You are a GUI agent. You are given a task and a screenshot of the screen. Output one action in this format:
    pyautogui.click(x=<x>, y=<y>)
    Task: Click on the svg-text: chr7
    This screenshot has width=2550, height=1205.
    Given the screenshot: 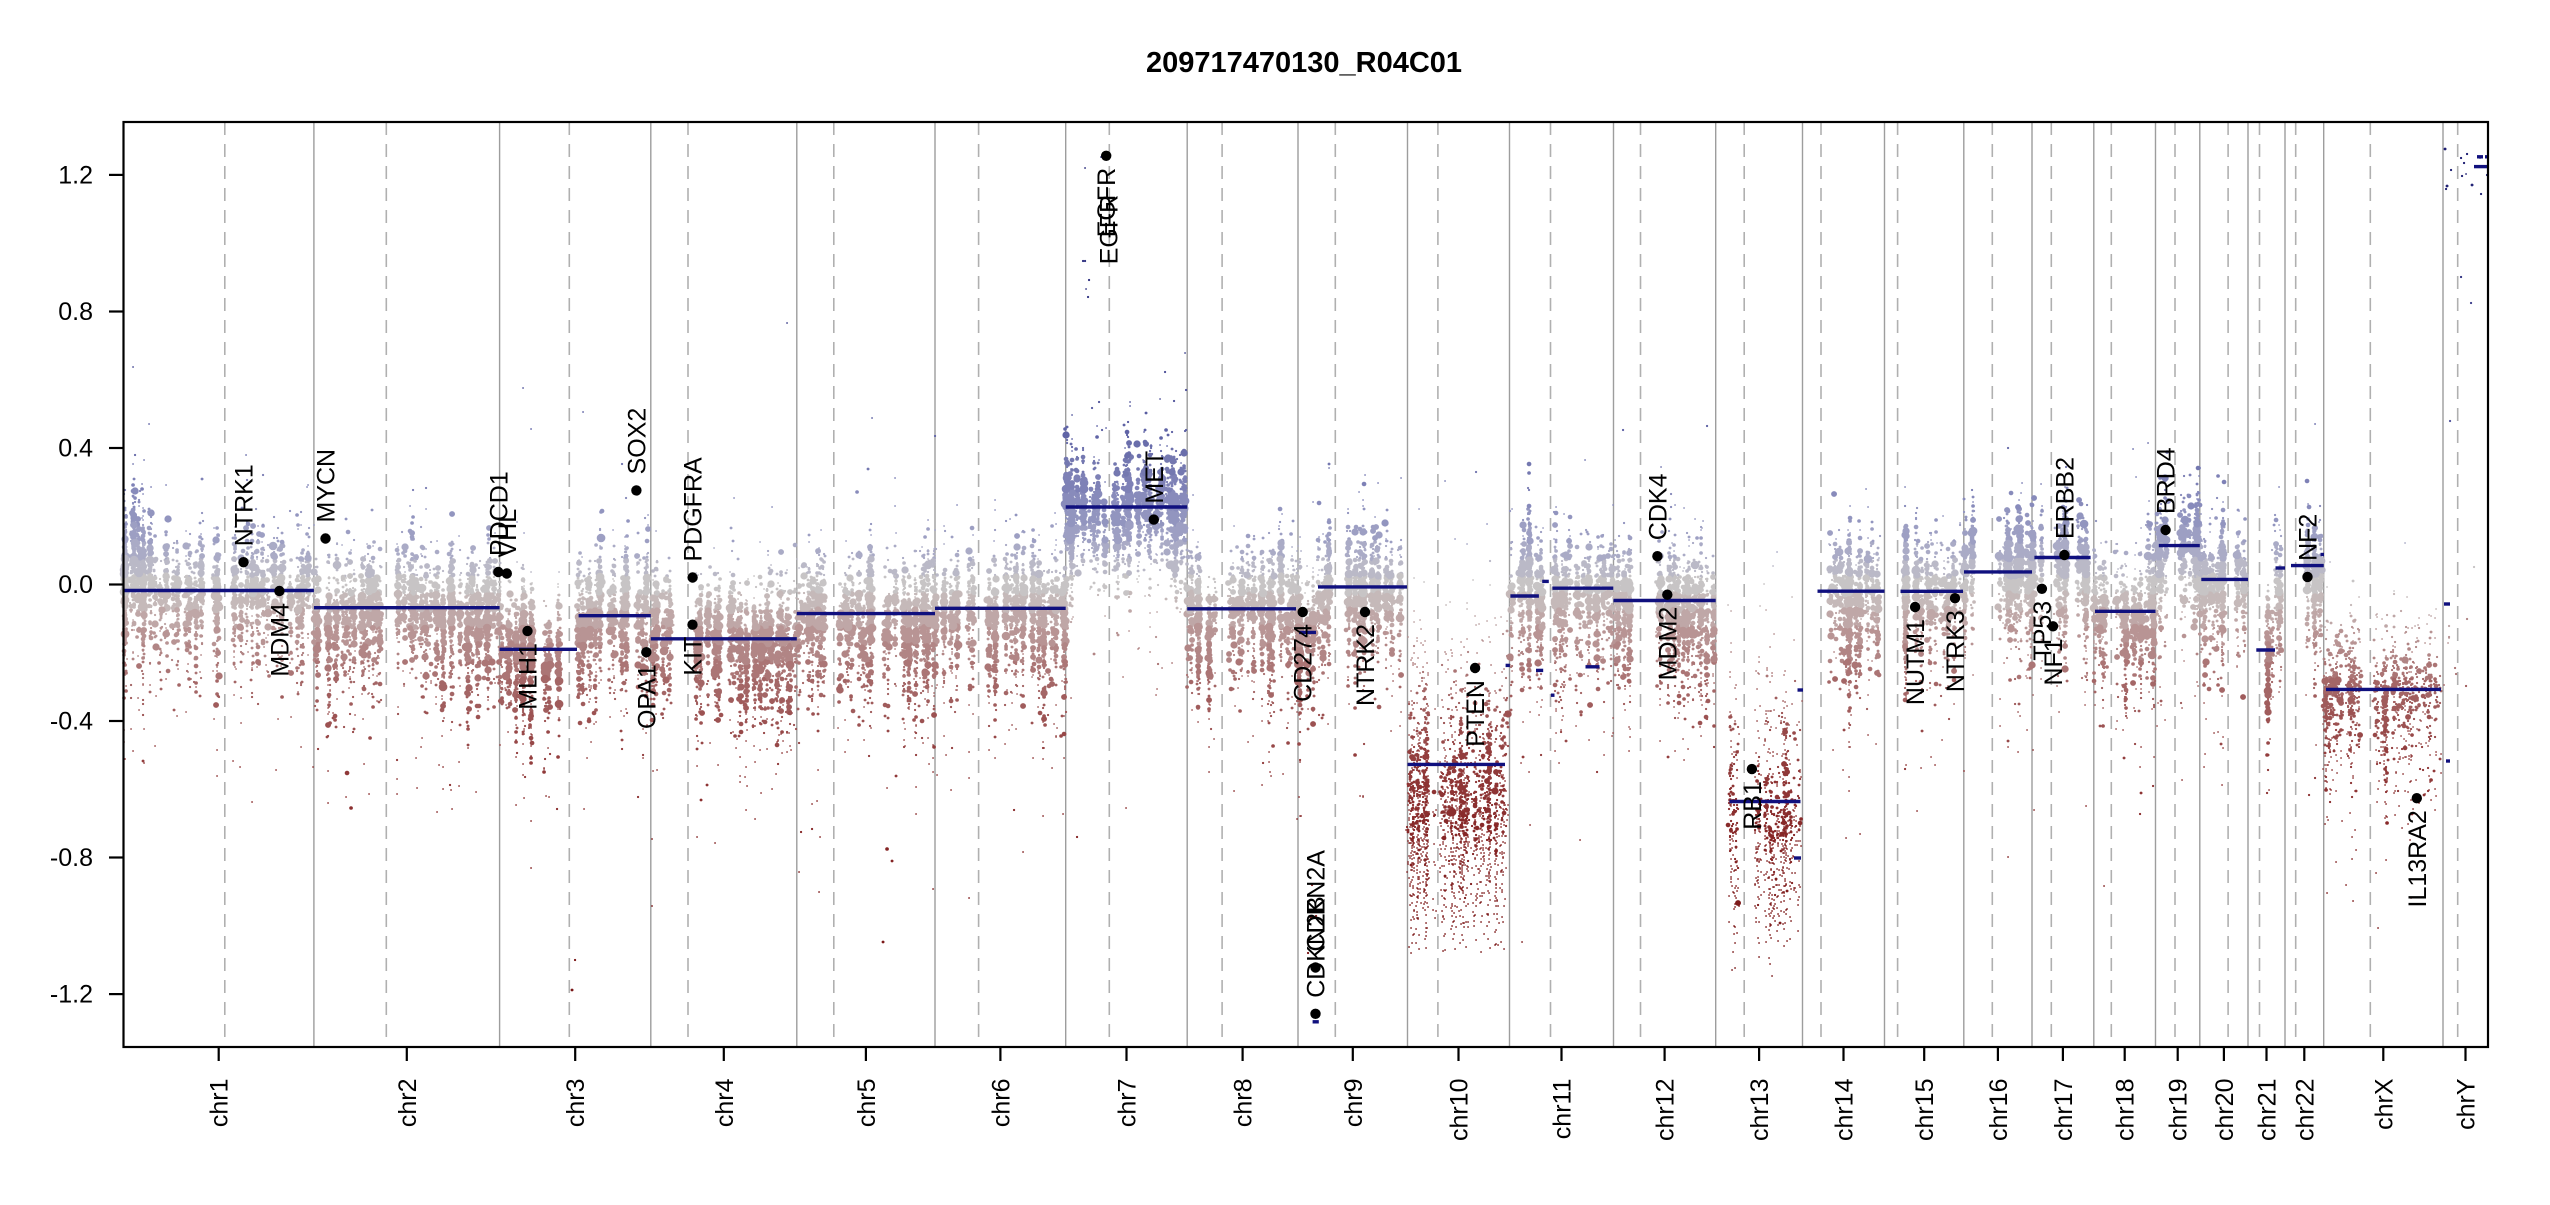 What is the action you would take?
    pyautogui.click(x=1128, y=1103)
    